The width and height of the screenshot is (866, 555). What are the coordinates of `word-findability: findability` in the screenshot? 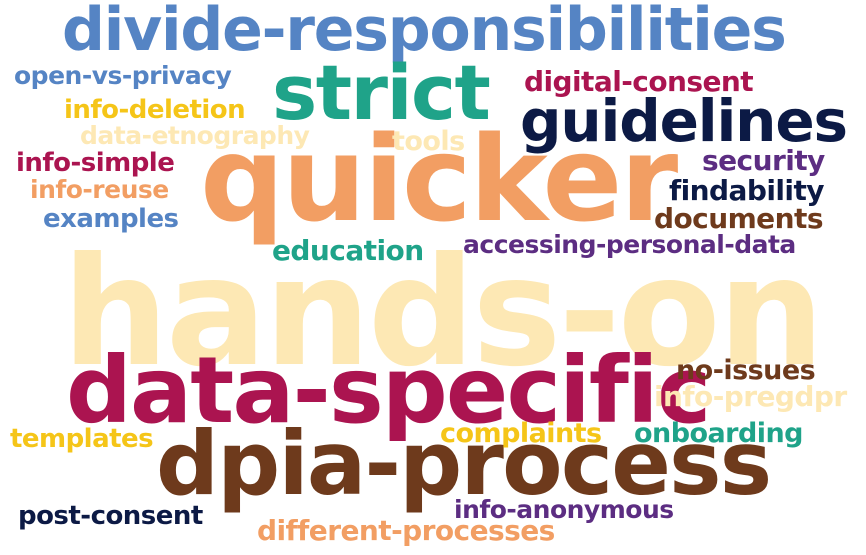 It's located at (747, 190).